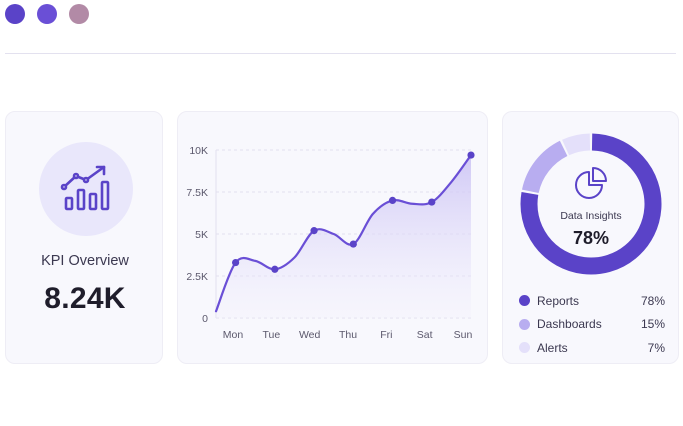  I want to click on donut-slice-reports, so click(591, 204).